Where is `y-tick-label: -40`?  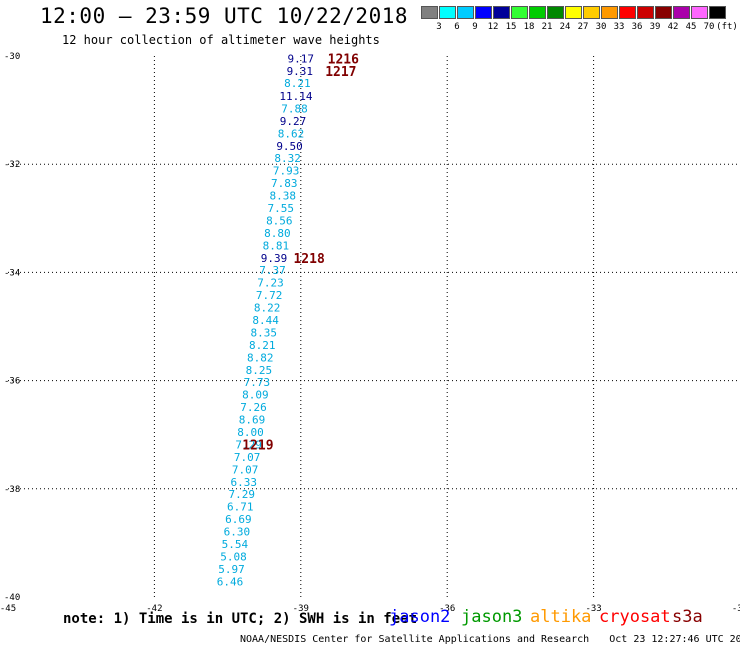
y-tick-label: -40 is located at coordinates (12, 598).